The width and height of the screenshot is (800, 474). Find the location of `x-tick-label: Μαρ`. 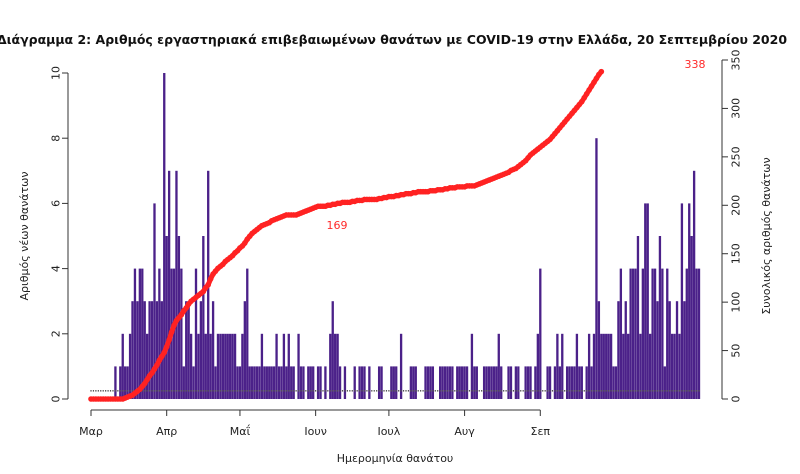

x-tick-label: Μαρ is located at coordinates (91, 431).